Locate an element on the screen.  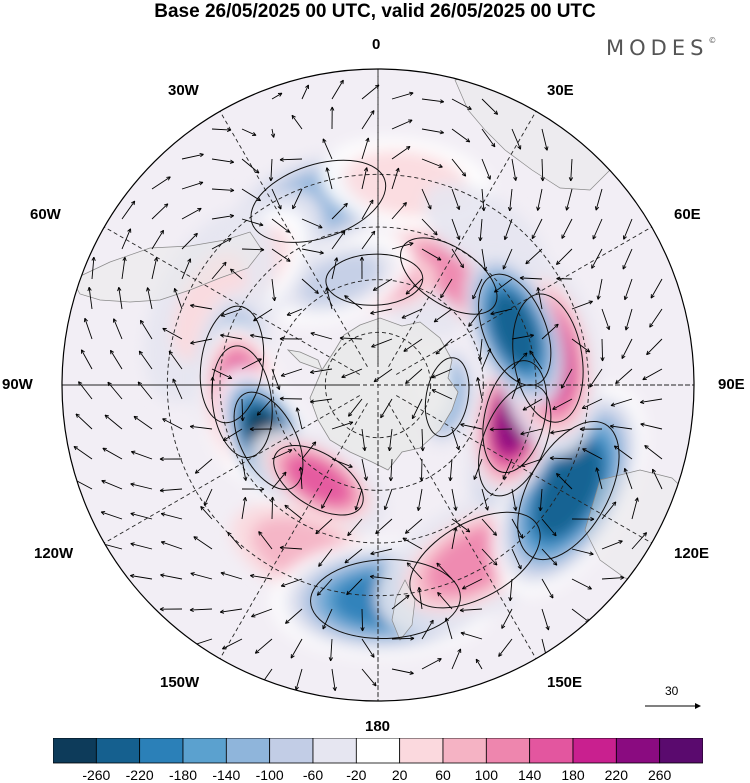
colorbar-tick-label: 140 is located at coordinates (529, 775).